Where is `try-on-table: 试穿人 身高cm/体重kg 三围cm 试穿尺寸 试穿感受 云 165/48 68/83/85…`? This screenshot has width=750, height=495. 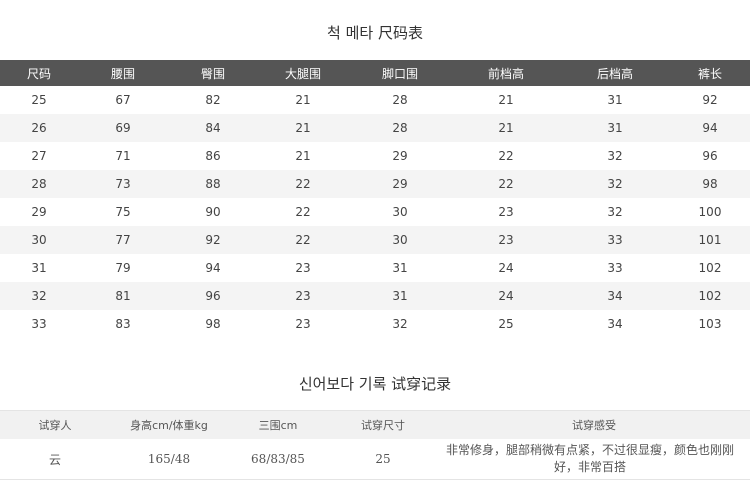 try-on-table: 试穿人 身高cm/体重kg 三围cm 试穿尺寸 试穿感受 云 165/48 68/83/85… is located at coordinates (375, 445).